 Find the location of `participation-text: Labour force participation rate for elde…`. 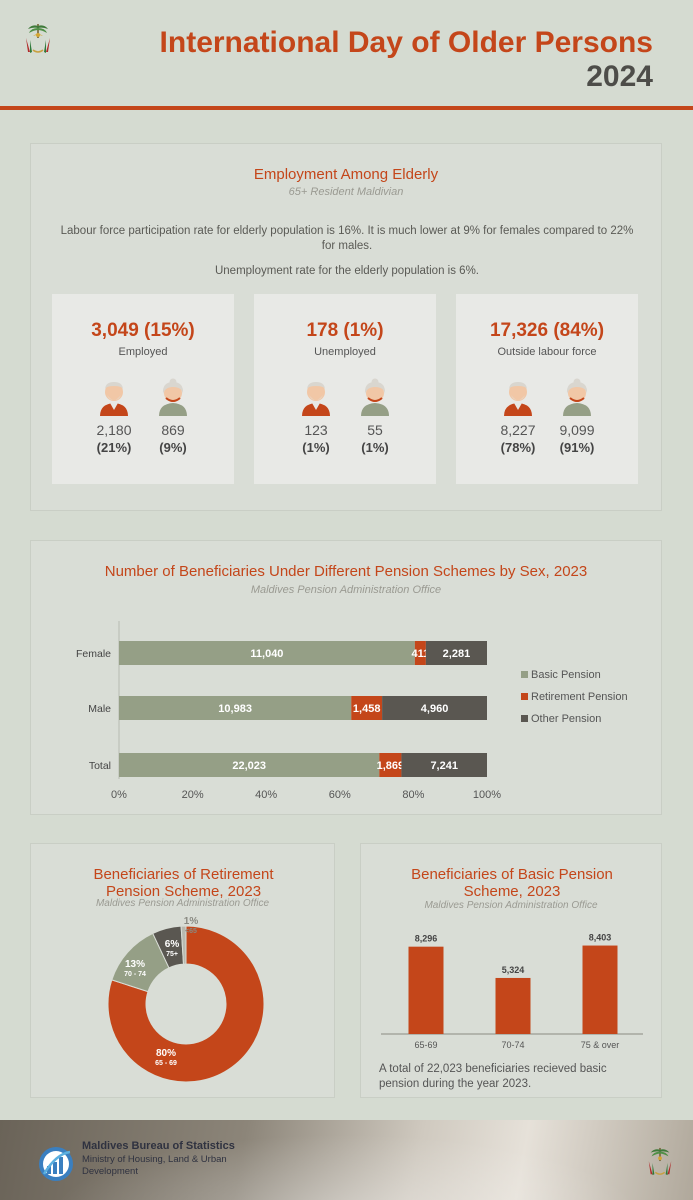

participation-text: Labour force participation rate for elde… is located at coordinates (347, 238).